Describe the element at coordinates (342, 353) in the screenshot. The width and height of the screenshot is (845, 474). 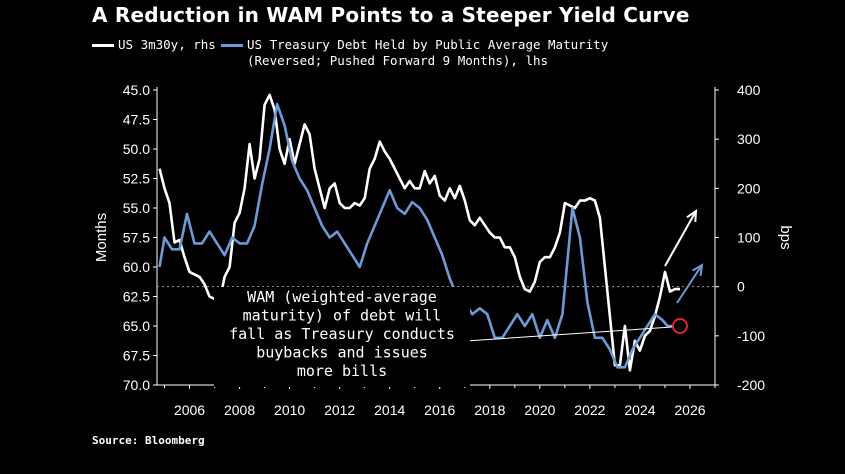
I see `annotation-line: buybacks and issues` at that location.